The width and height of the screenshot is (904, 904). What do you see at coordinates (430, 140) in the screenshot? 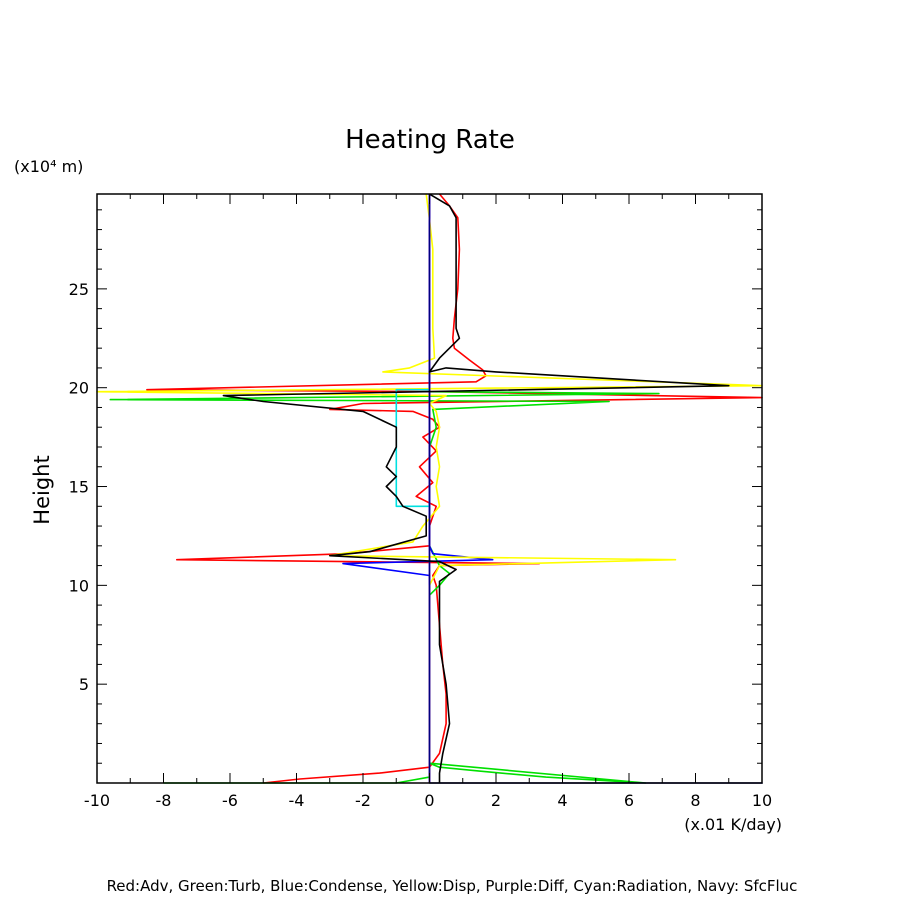
I see `chart-title: Heating Rate` at bounding box center [430, 140].